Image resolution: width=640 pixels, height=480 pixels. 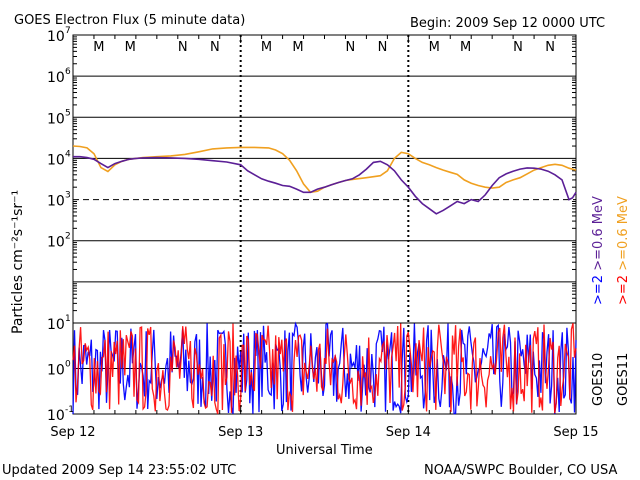 What do you see at coordinates (69, 410) in the screenshot?
I see `y-tick-exponent: -1` at bounding box center [69, 410].